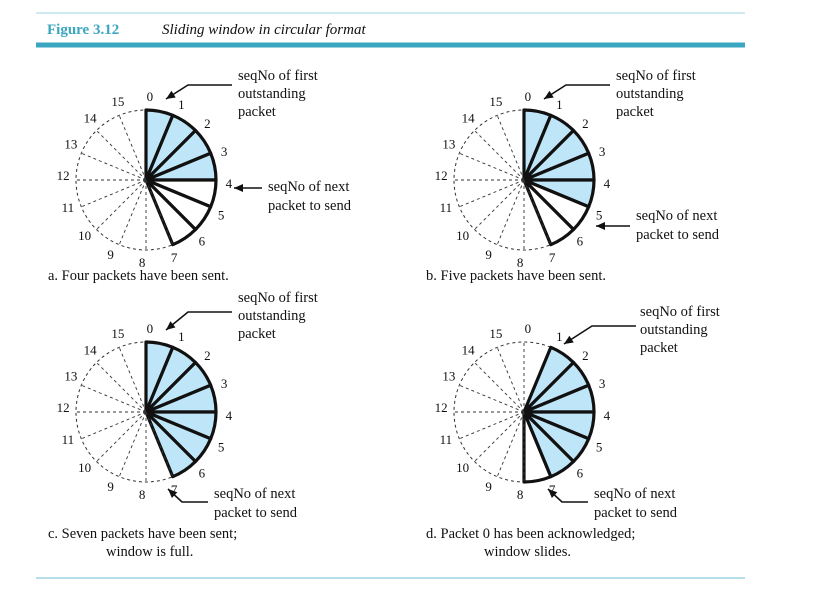 This screenshot has height=608, width=831. What do you see at coordinates (83, 30) in the screenshot?
I see `figure-label: Figure 3.12` at bounding box center [83, 30].